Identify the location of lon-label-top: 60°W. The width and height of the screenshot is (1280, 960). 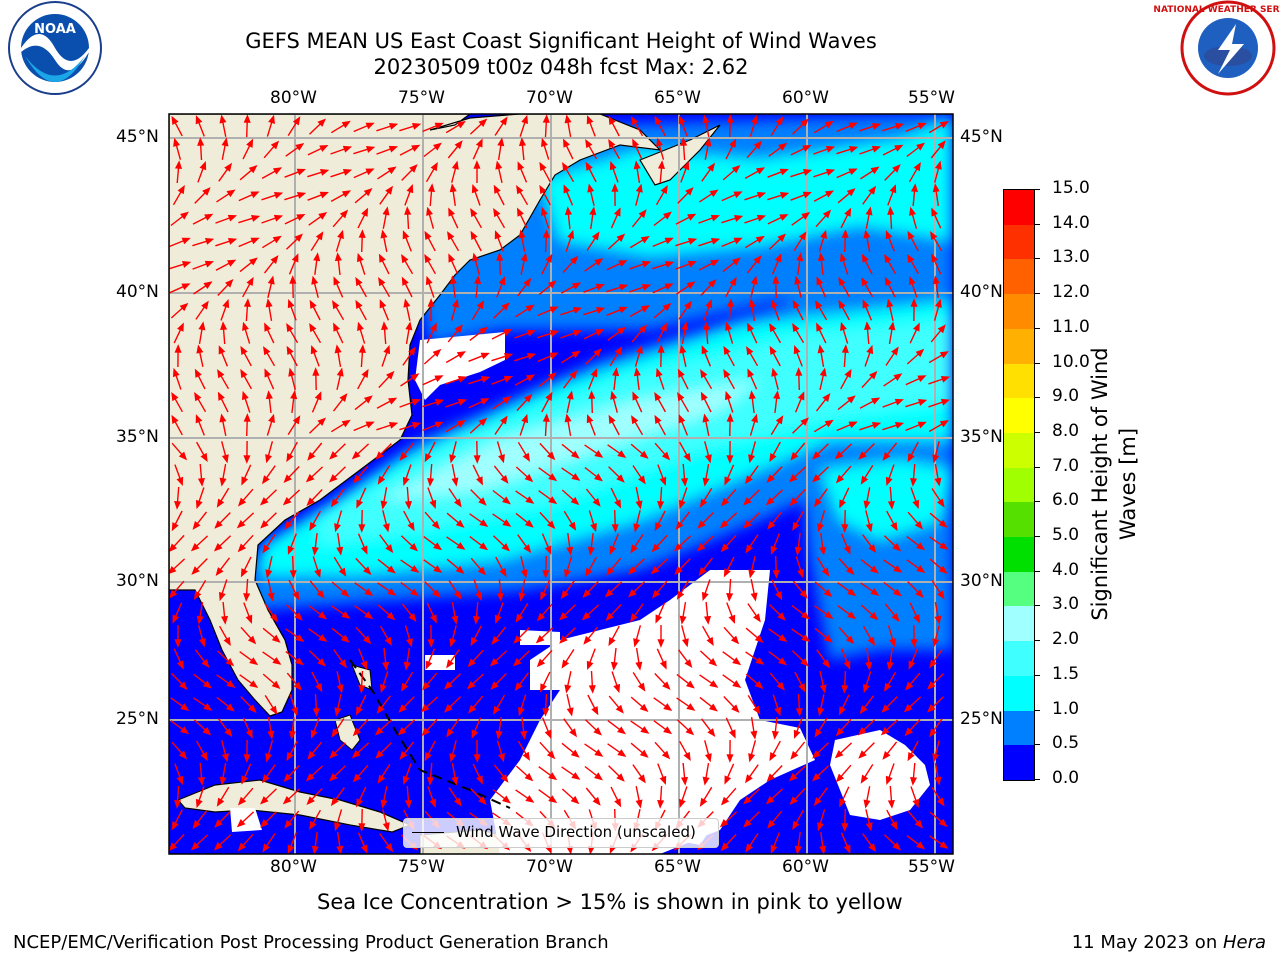
(805, 98).